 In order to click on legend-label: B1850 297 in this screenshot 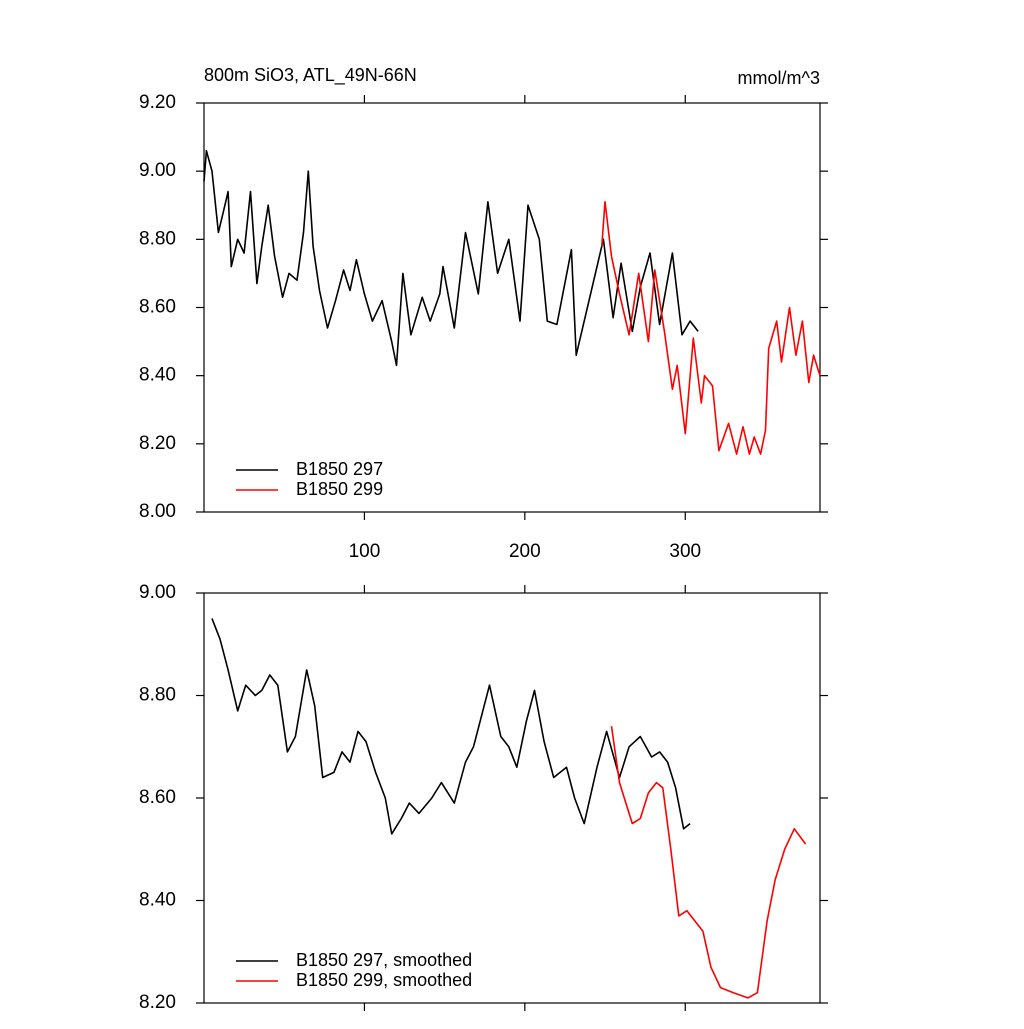, I will do `click(339, 469)`.